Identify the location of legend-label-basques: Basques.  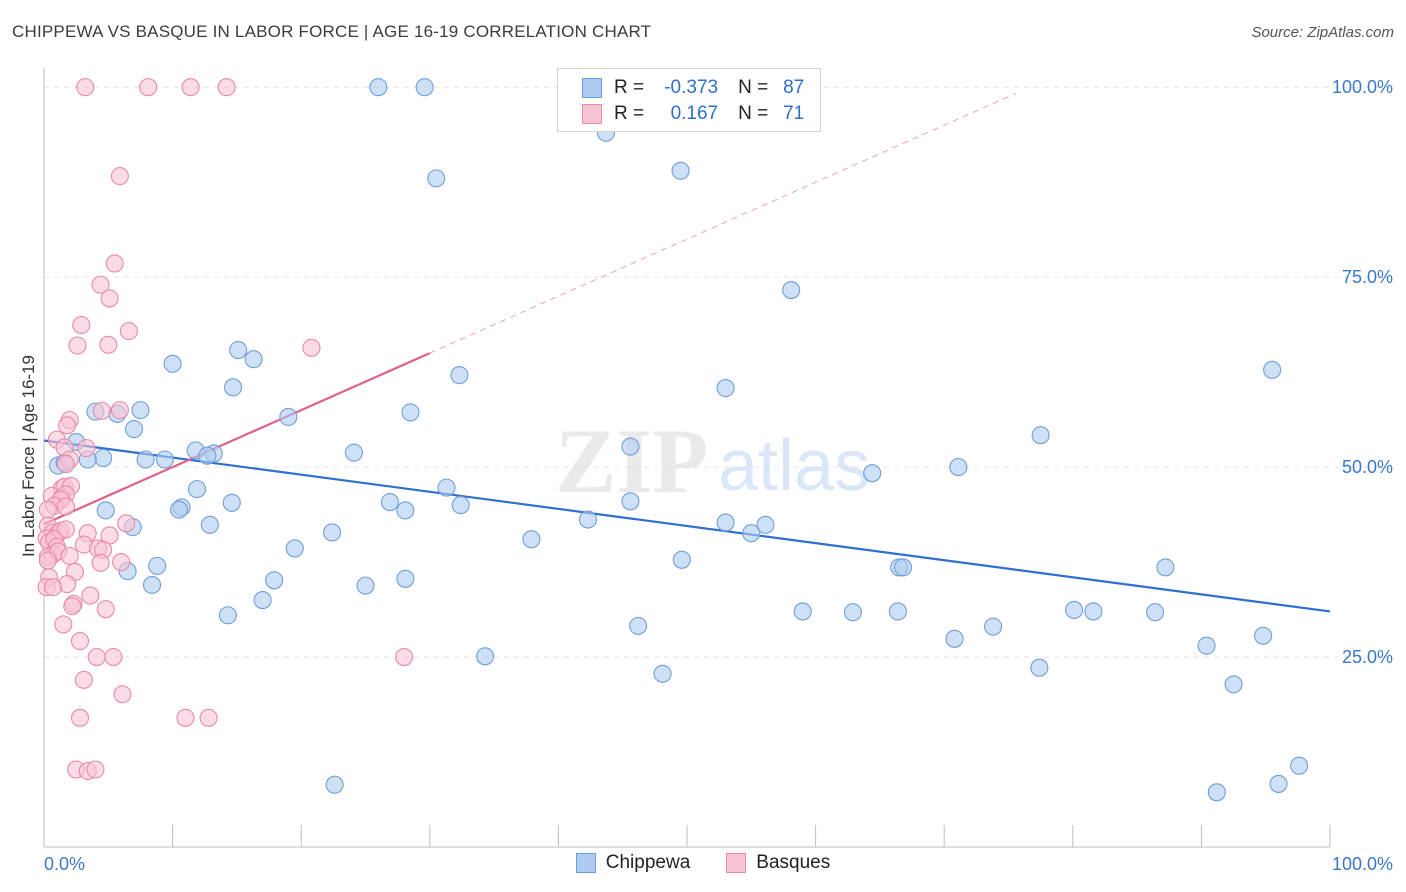
(793, 862).